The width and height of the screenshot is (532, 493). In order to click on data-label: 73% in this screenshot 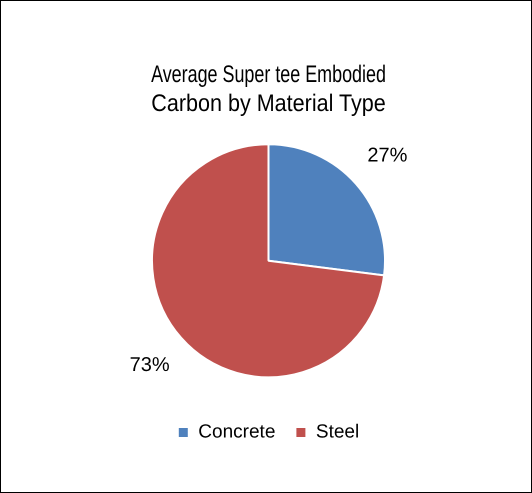, I will do `click(150, 365)`.